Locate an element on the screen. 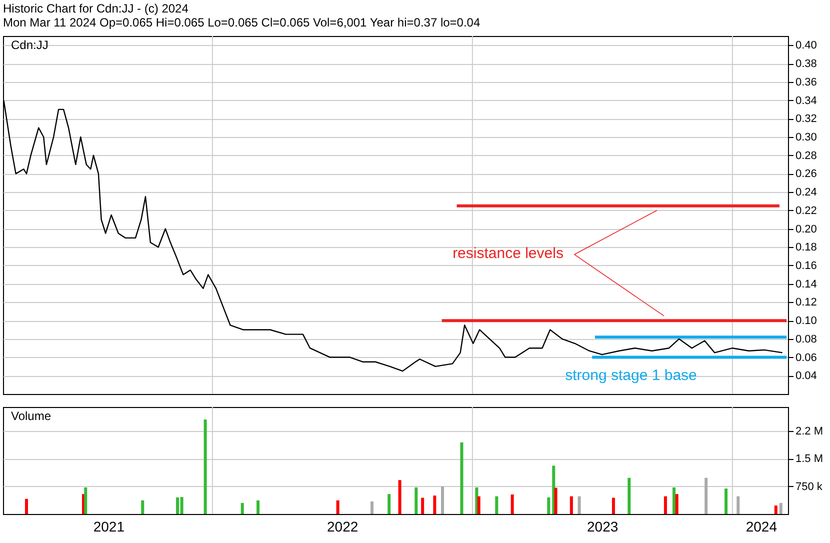  y-tick-label: 0.32 is located at coordinates (806, 119).